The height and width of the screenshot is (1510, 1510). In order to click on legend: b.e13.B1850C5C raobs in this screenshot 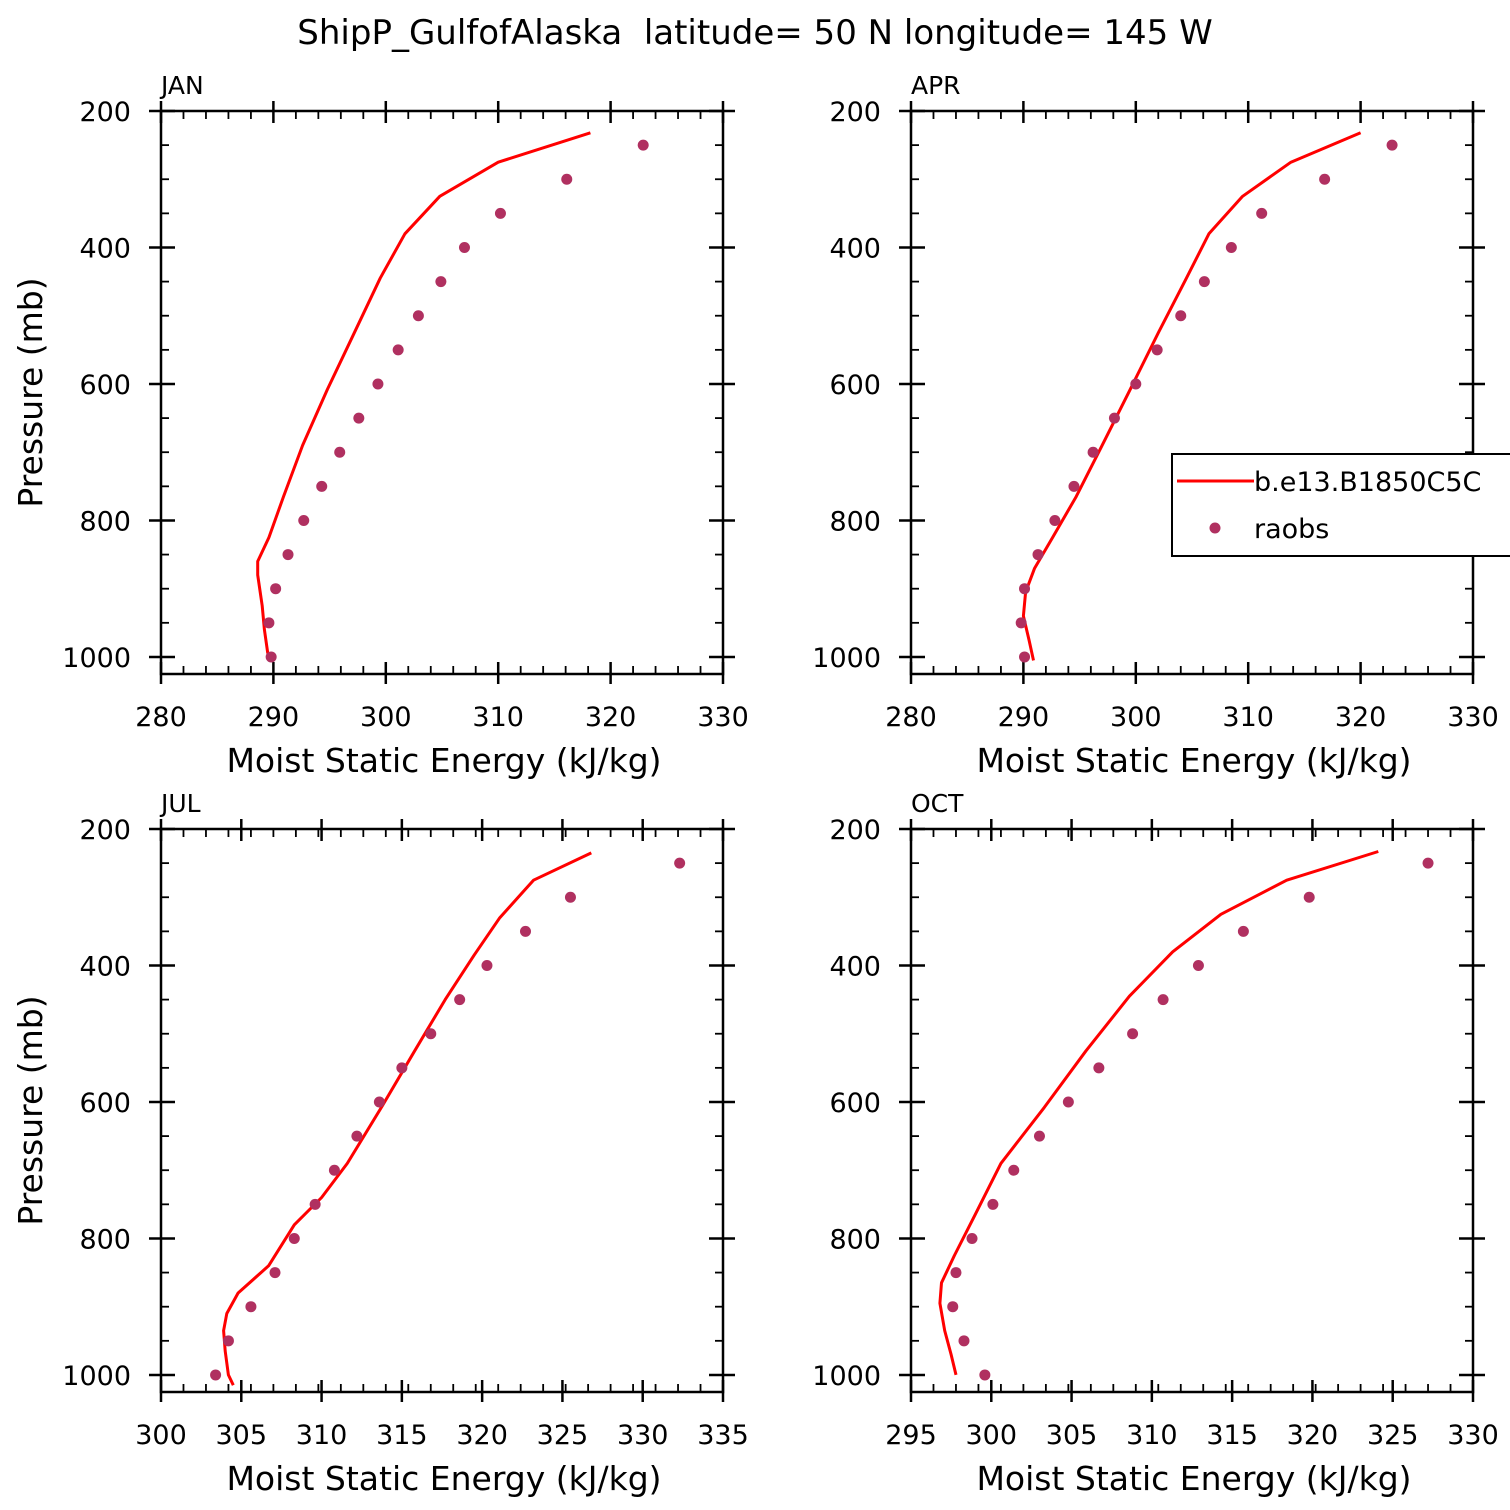, I will do `click(1340, 505)`.